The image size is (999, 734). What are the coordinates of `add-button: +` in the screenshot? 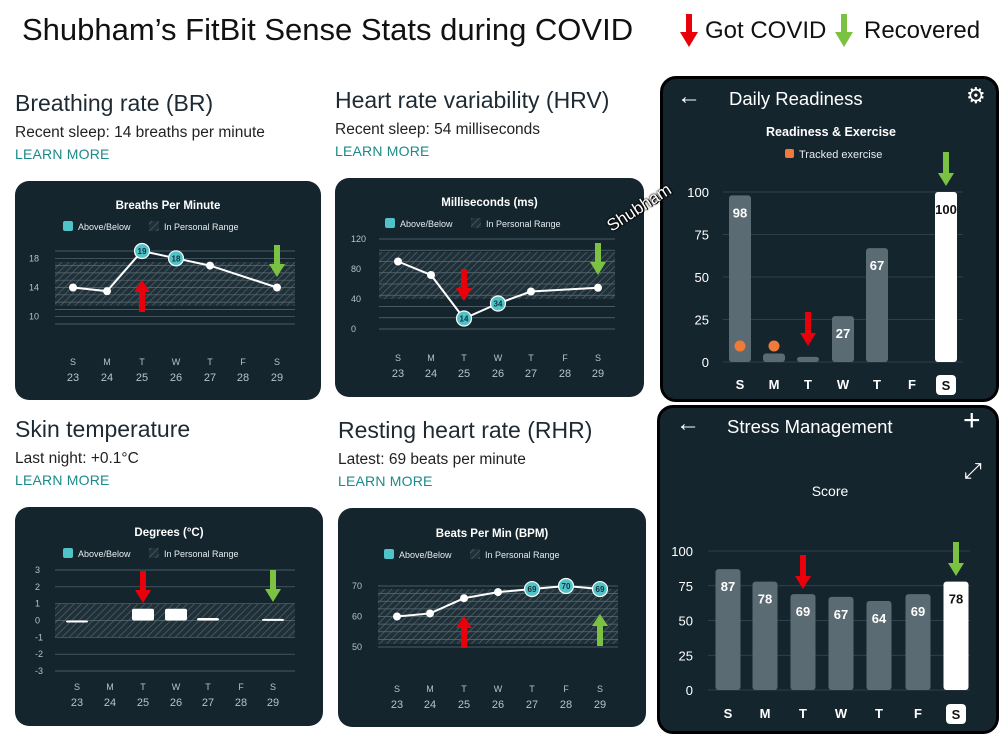 It's located at (972, 421).